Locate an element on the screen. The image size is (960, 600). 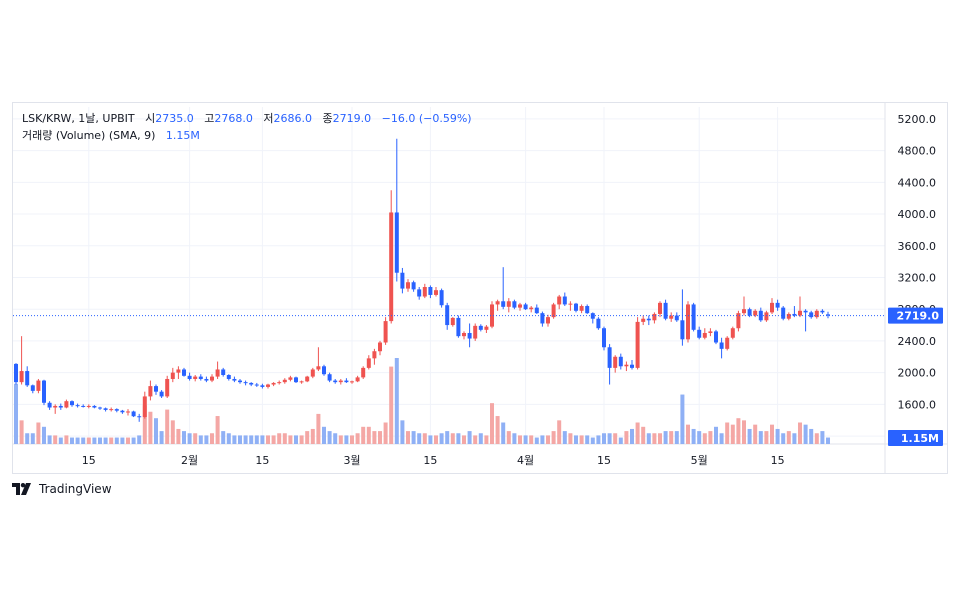
tradingview-attribution: TradingView is located at coordinates (62, 489).